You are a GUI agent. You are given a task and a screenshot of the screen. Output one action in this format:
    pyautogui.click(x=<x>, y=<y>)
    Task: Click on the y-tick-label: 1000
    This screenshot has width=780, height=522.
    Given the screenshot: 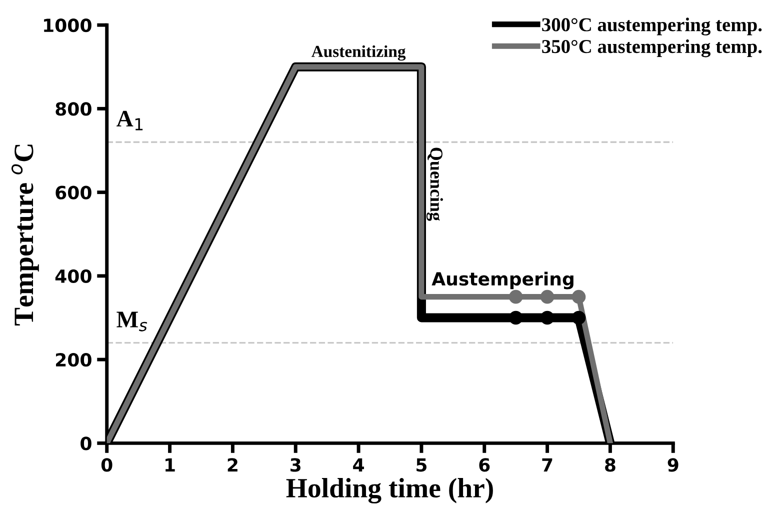 What is the action you would take?
    pyautogui.click(x=68, y=25)
    